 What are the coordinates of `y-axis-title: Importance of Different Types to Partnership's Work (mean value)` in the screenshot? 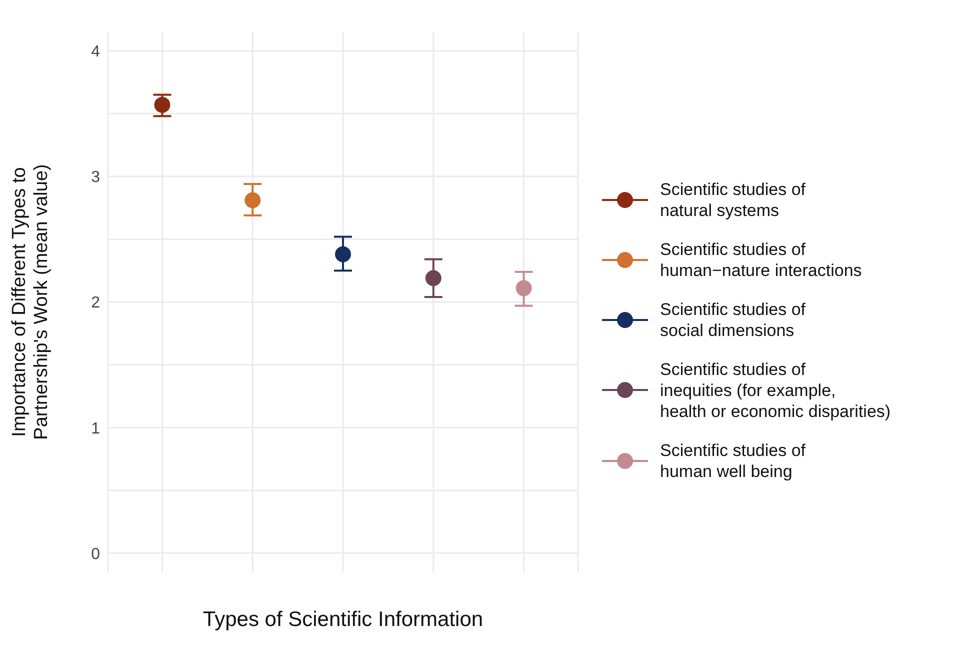 It's located at (30, 302).